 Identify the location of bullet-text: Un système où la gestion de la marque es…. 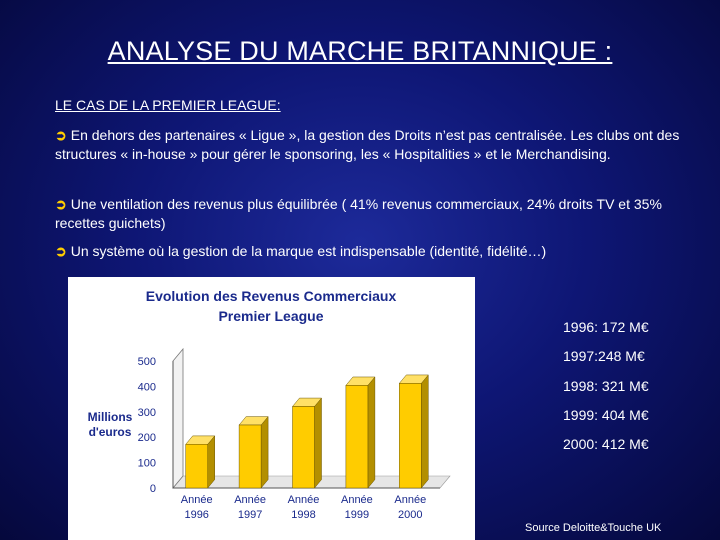
(308, 251).